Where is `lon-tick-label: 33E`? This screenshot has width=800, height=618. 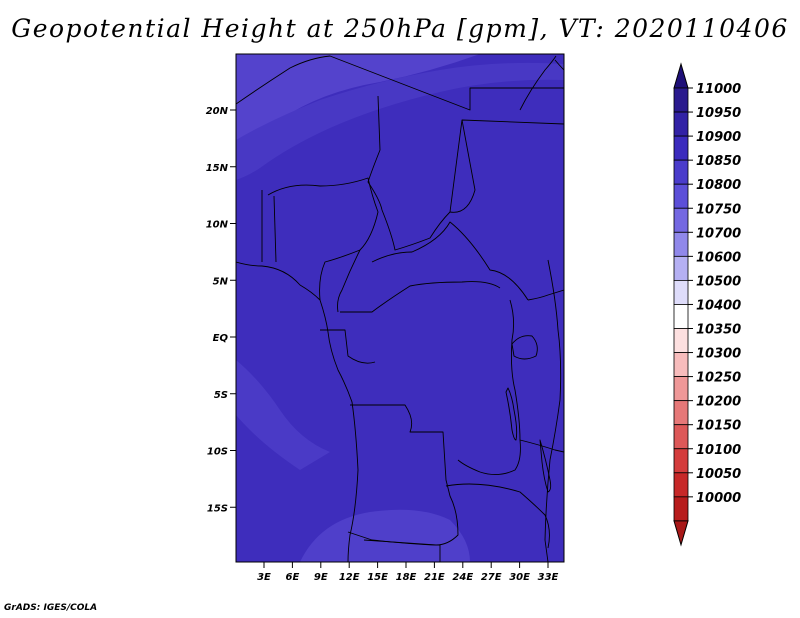 lon-tick-label: 33E is located at coordinates (548, 577).